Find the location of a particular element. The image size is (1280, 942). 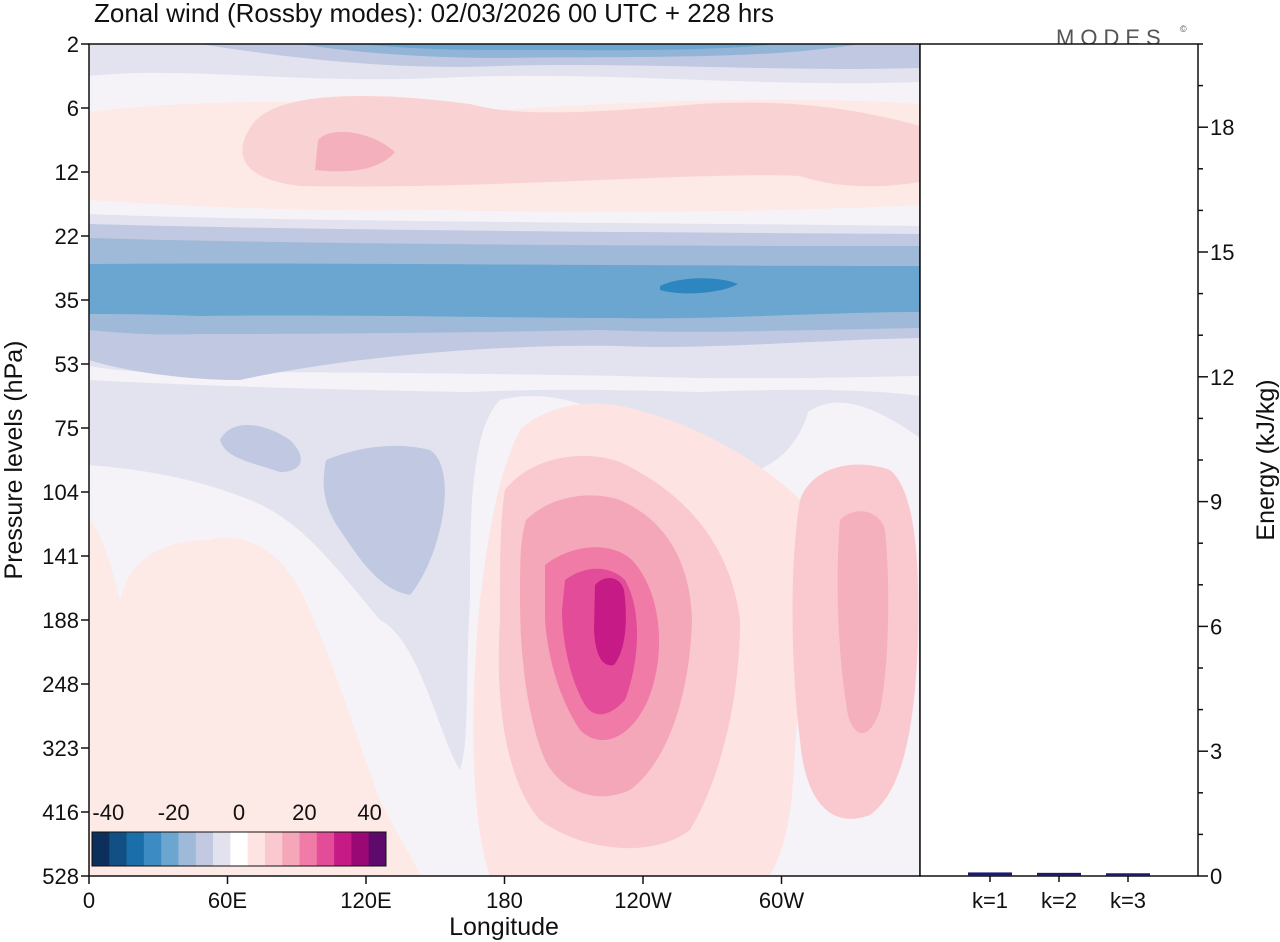

pressure-tick-label: 2 is located at coordinates (73, 44).